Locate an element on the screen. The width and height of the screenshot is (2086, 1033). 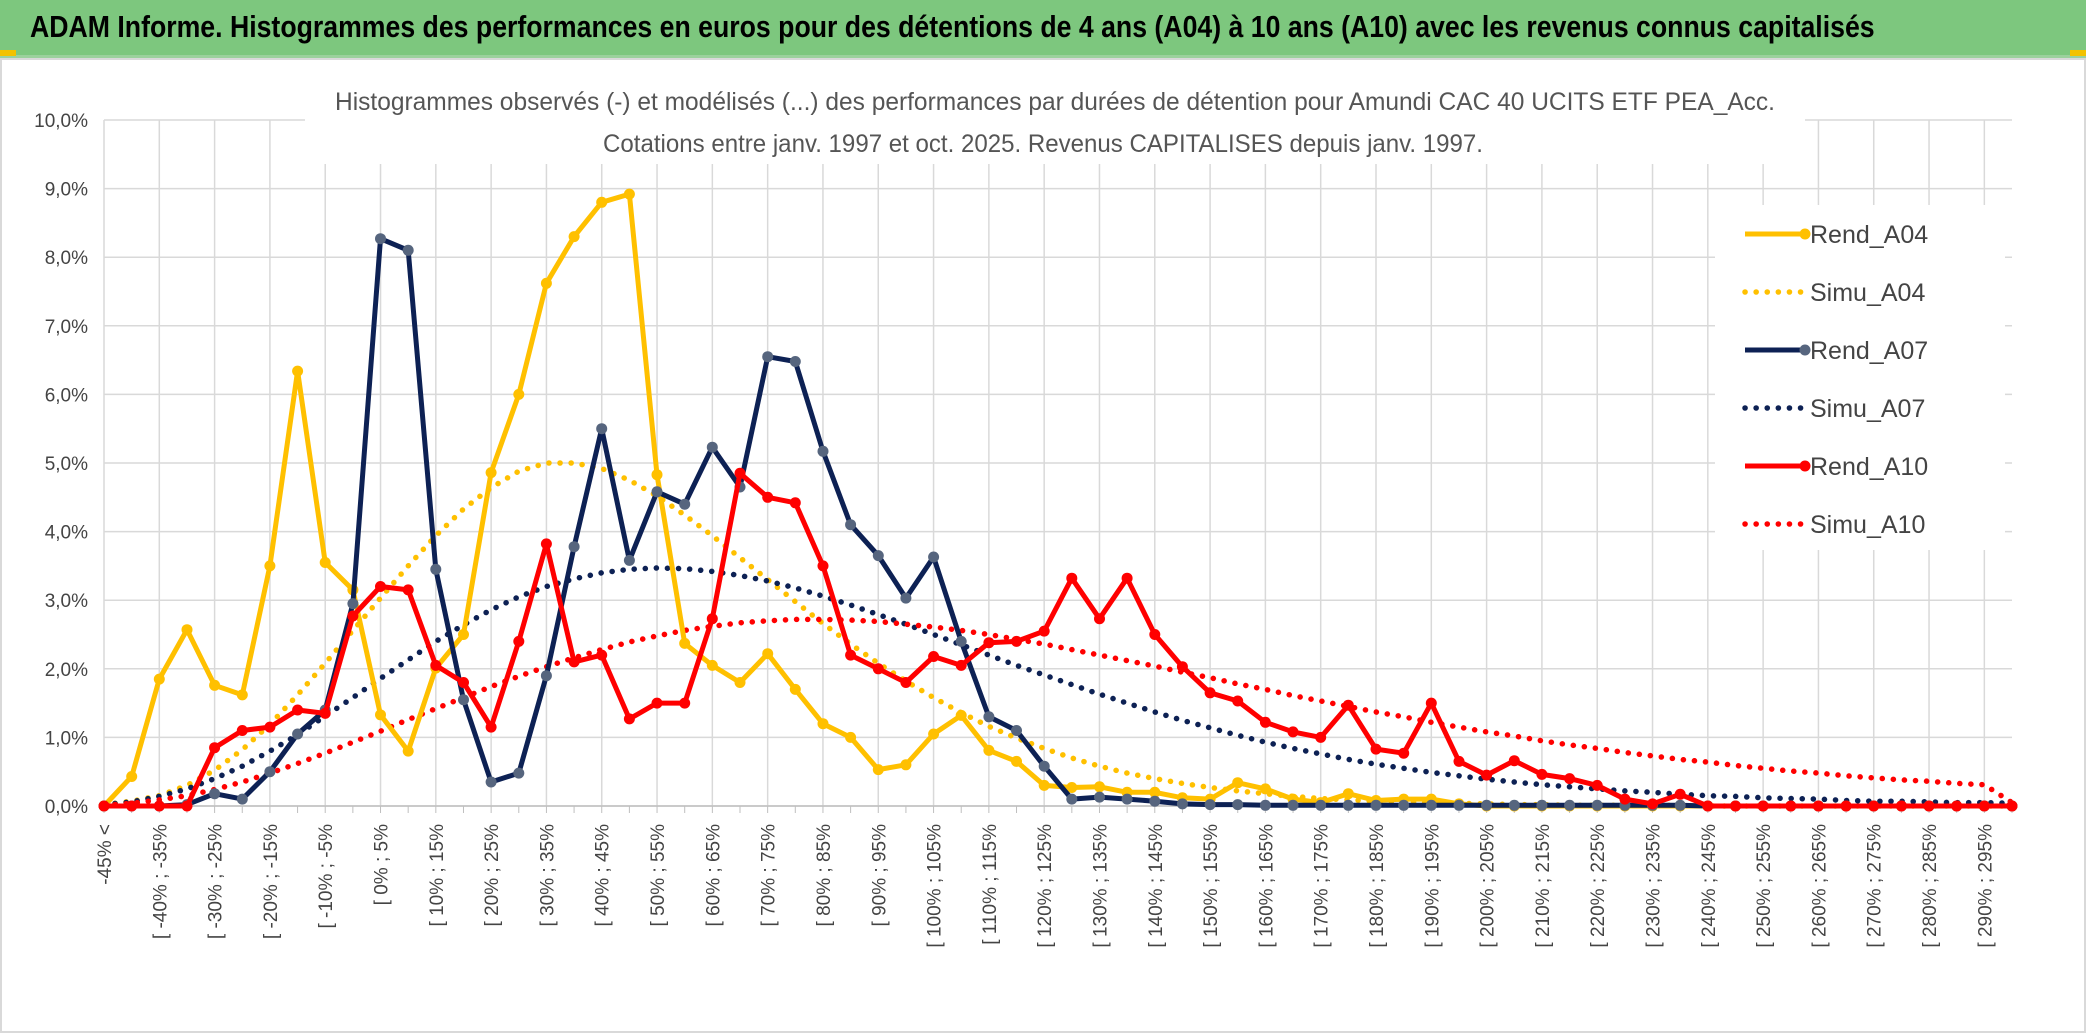
x-tick-label: [ 210% ; 215% is located at coordinates (1543, 886).